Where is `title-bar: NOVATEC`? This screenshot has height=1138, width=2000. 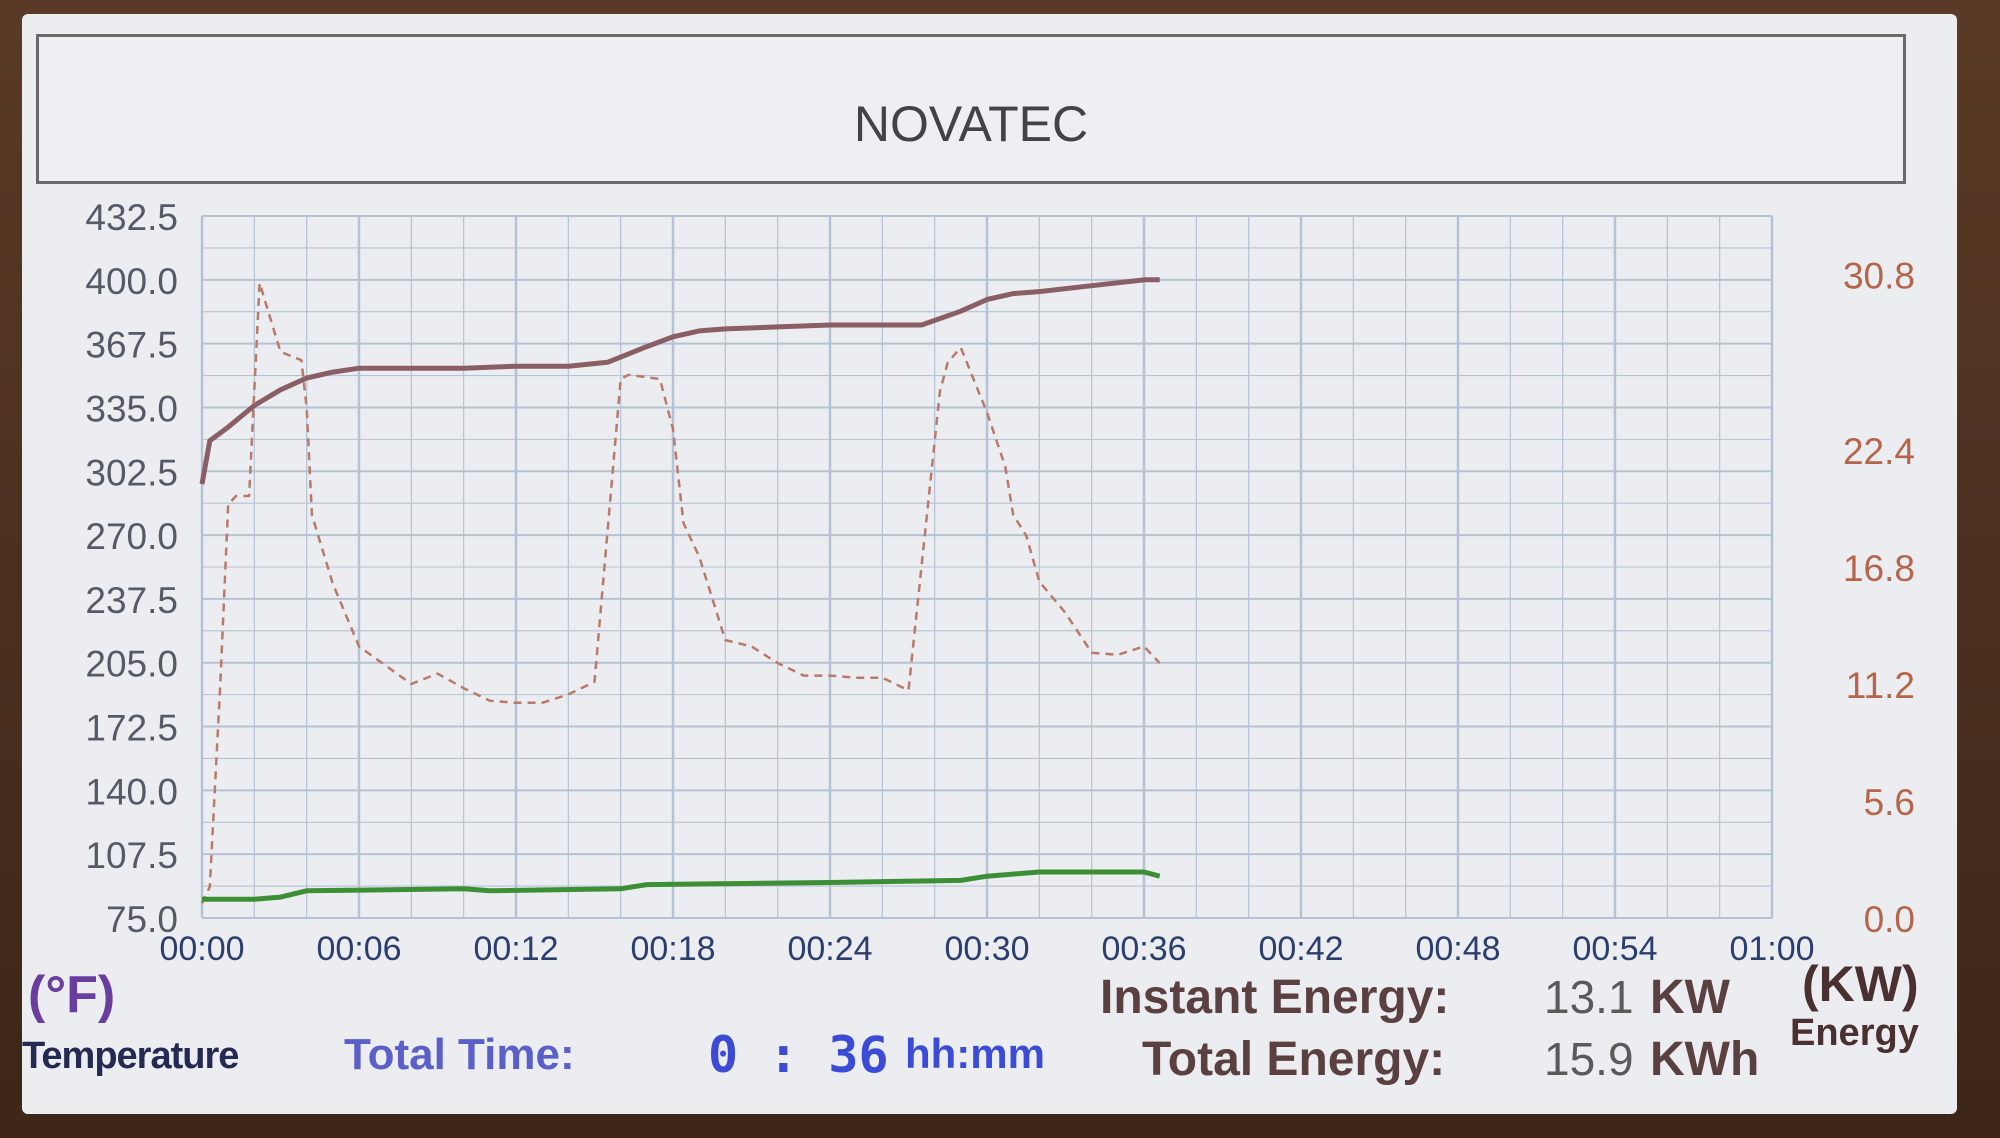 title-bar: NOVATEC is located at coordinates (971, 109).